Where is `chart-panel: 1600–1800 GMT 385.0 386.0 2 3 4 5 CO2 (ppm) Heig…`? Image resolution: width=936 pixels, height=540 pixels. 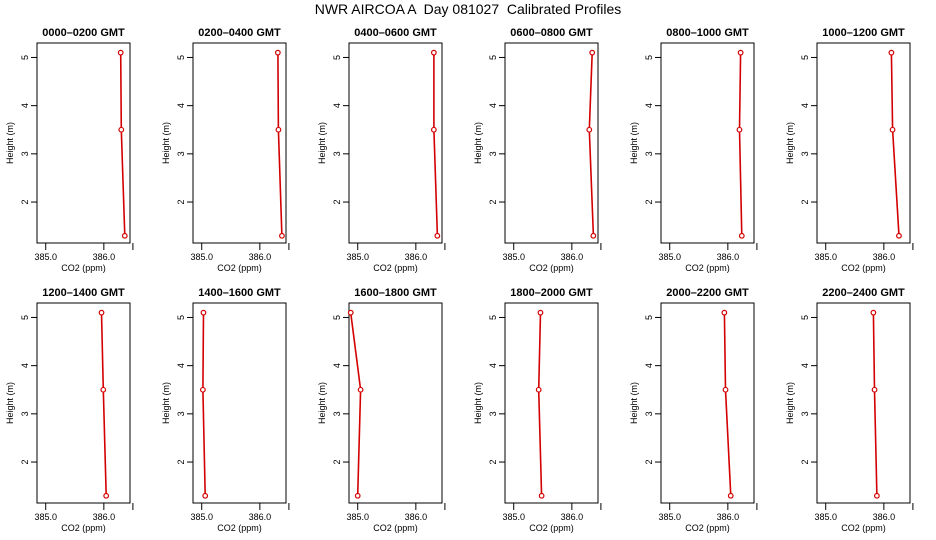
chart-panel: 1600–1800 GMT 385.0 386.0 2 3 4 5 CO2 (ppm) Heig… is located at coordinates (381, 410).